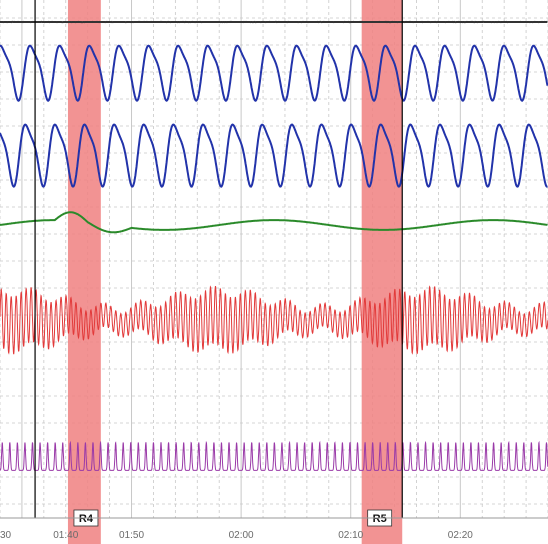 The height and width of the screenshot is (544, 548). I want to click on event-label-r4: R4, so click(86, 519).